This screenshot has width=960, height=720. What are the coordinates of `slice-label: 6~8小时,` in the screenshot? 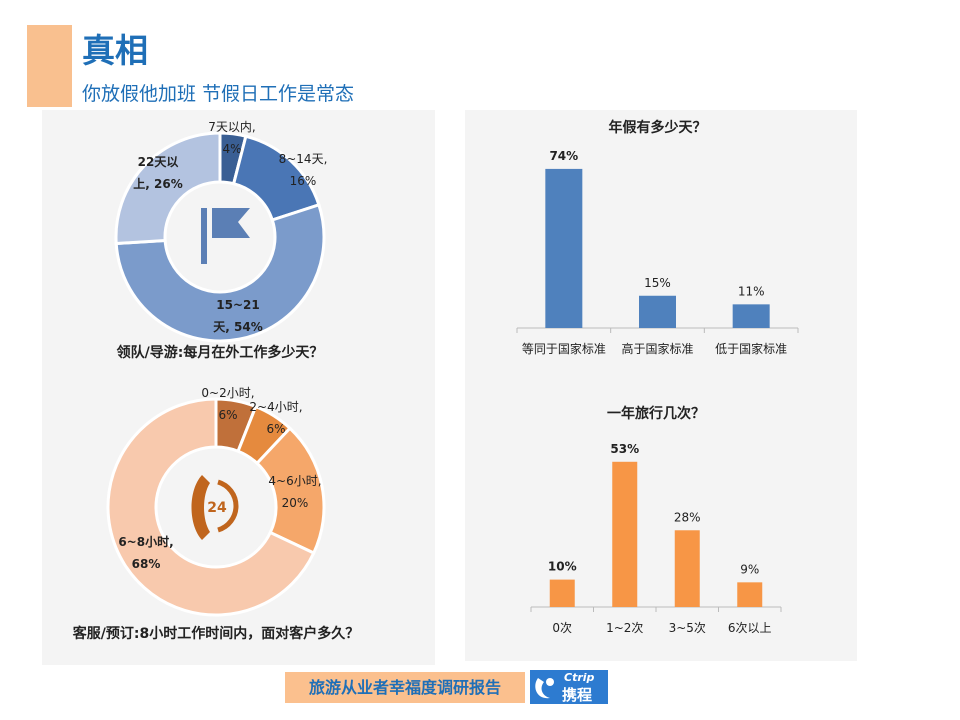 It's located at (145, 541).